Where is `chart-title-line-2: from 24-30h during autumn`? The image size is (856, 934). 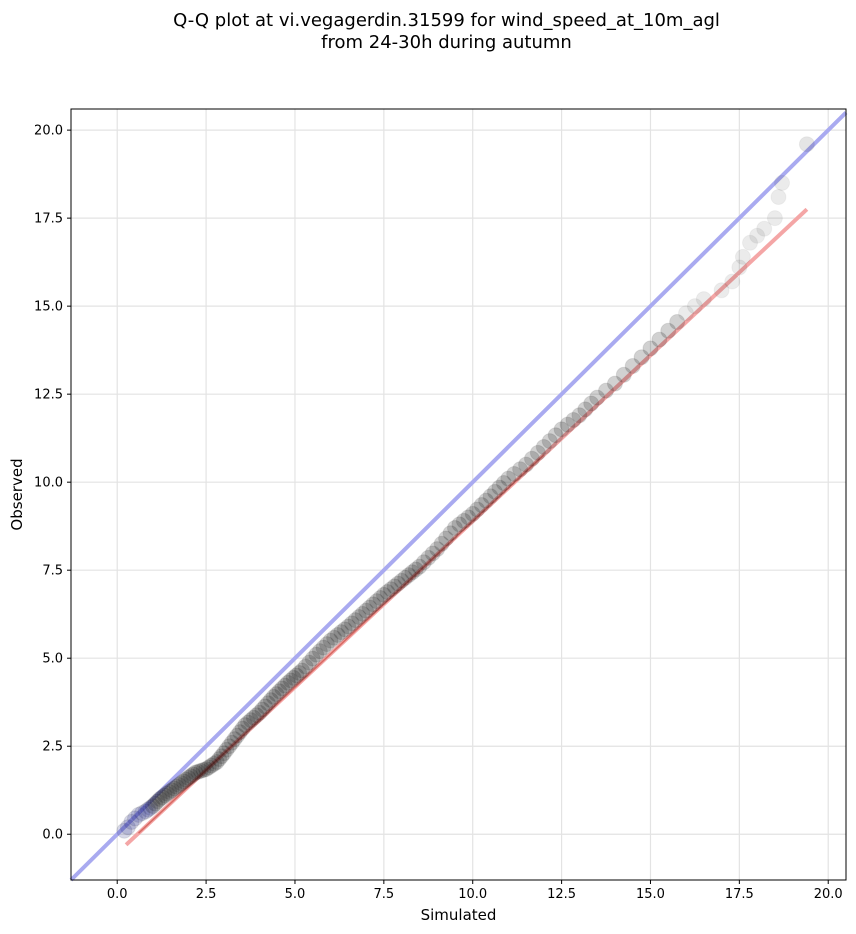 chart-title-line-2: from 24-30h during autumn is located at coordinates (446, 42).